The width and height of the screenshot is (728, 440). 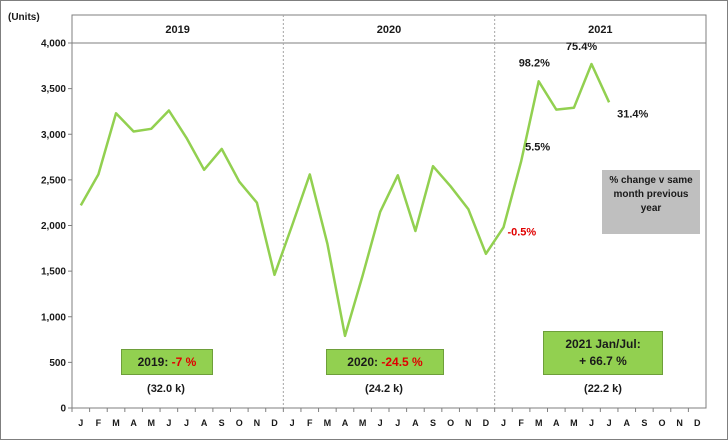 What do you see at coordinates (603, 344) in the screenshot?
I see `box-2021-line1: 2021 Jan/Jul:` at bounding box center [603, 344].